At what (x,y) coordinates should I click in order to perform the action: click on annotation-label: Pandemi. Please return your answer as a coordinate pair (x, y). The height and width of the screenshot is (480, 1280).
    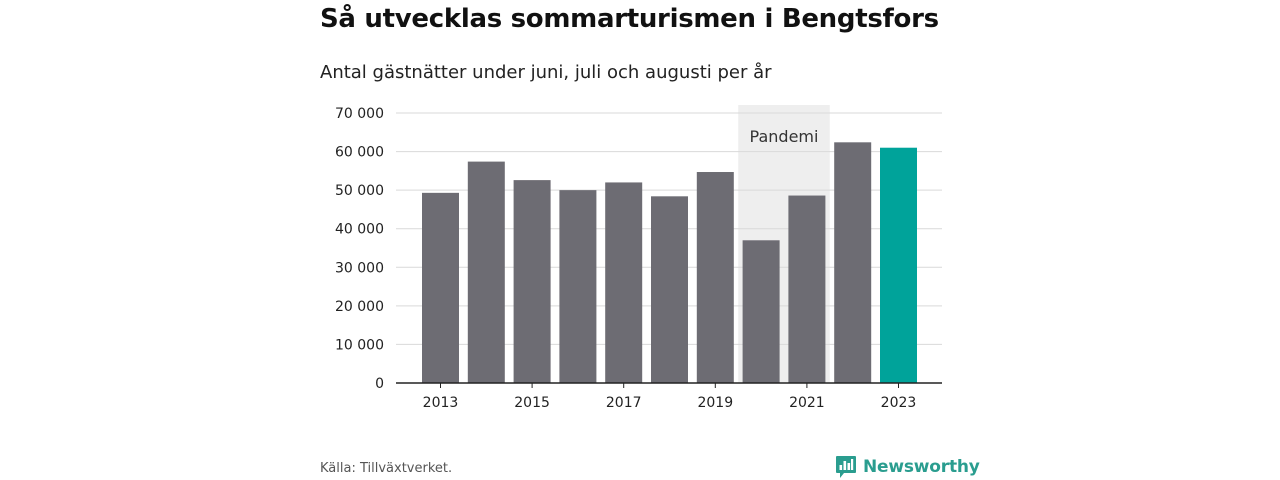
    Looking at the image, I should click on (784, 136).